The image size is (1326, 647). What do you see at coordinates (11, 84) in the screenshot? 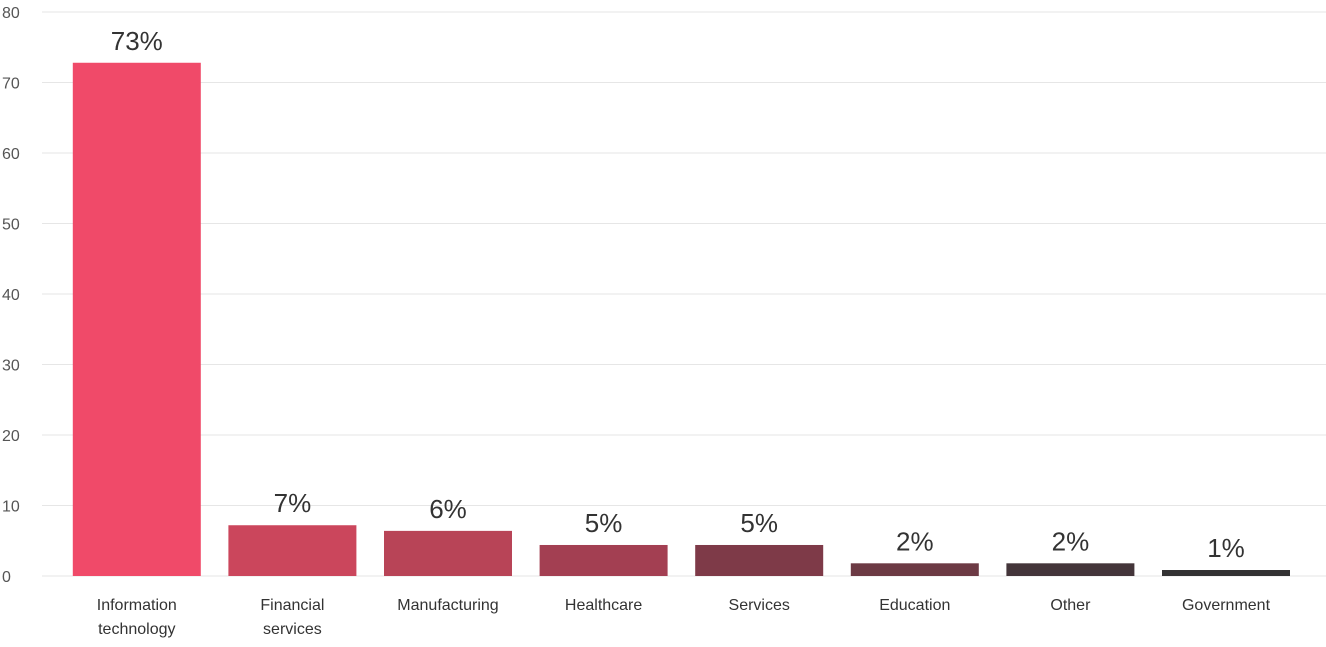
I see `y-tick-label: 70` at bounding box center [11, 84].